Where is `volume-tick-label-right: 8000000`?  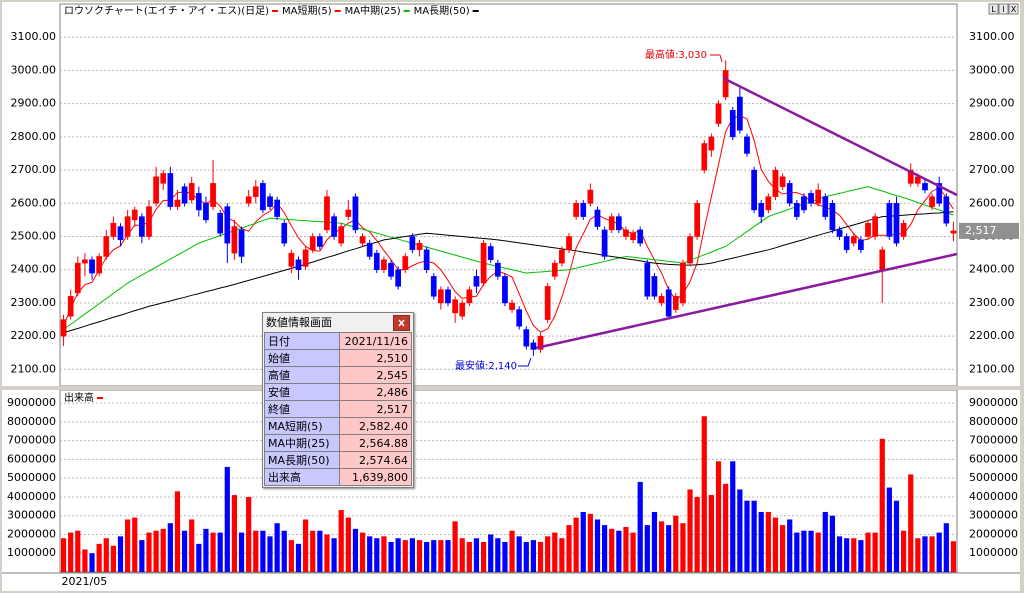 volume-tick-label-right: 8000000 is located at coordinates (993, 421).